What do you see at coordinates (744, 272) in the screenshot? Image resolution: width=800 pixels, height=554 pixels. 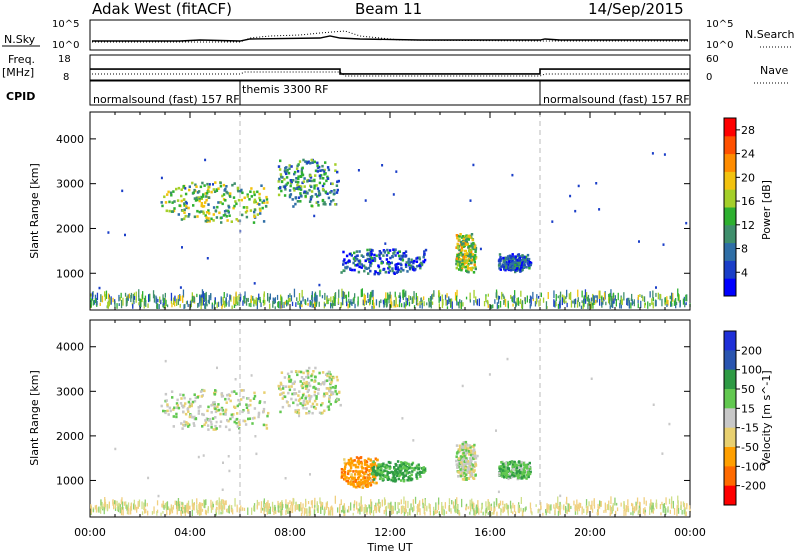 I see `power-colorbar-tick-label: 4` at bounding box center [744, 272].